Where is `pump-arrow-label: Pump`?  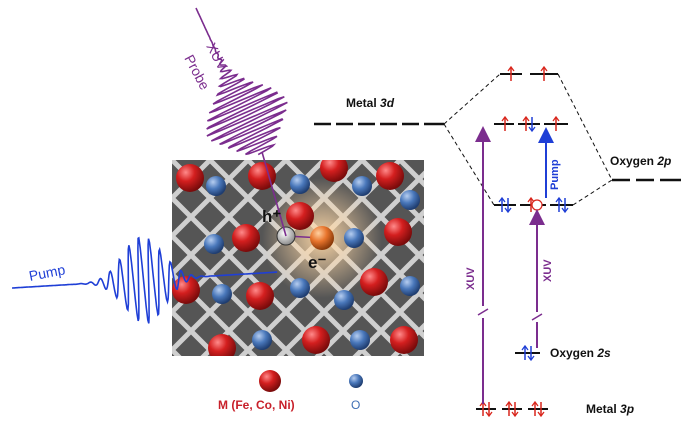 pump-arrow-label: Pump is located at coordinates (555, 174).